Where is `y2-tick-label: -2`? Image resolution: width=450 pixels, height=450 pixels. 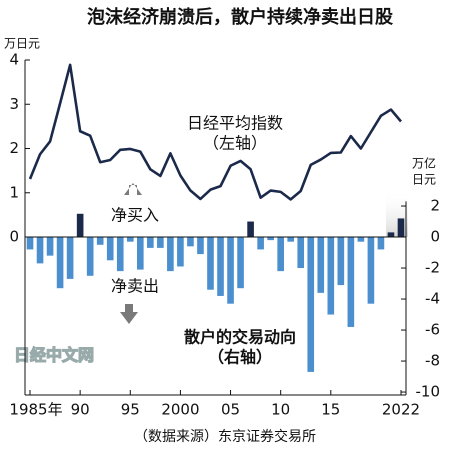
y2-tick-label: -2 is located at coordinates (432, 268).